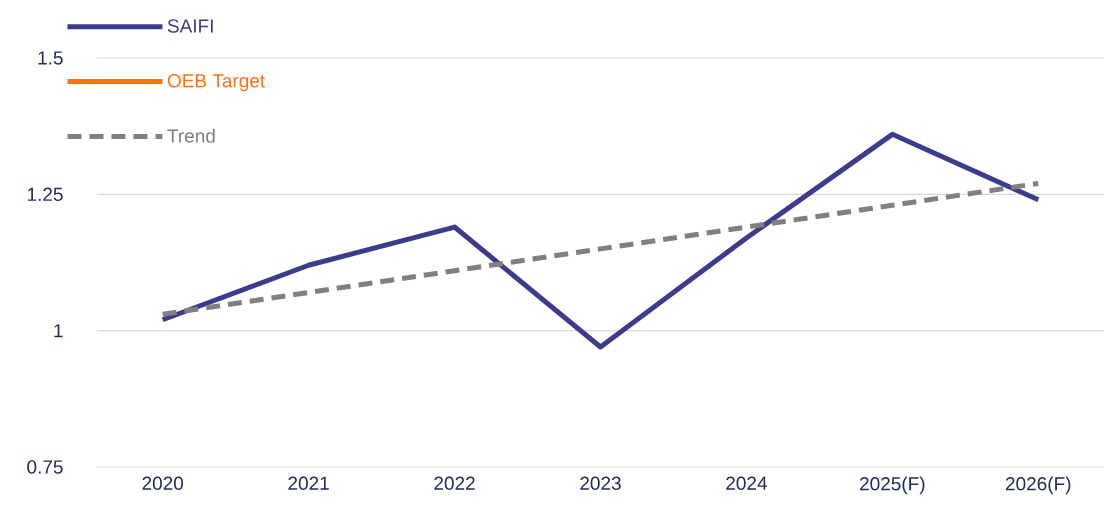 The image size is (1106, 518). What do you see at coordinates (1038, 485) in the screenshot?
I see `x-tick-label: 2026(F)` at bounding box center [1038, 485].